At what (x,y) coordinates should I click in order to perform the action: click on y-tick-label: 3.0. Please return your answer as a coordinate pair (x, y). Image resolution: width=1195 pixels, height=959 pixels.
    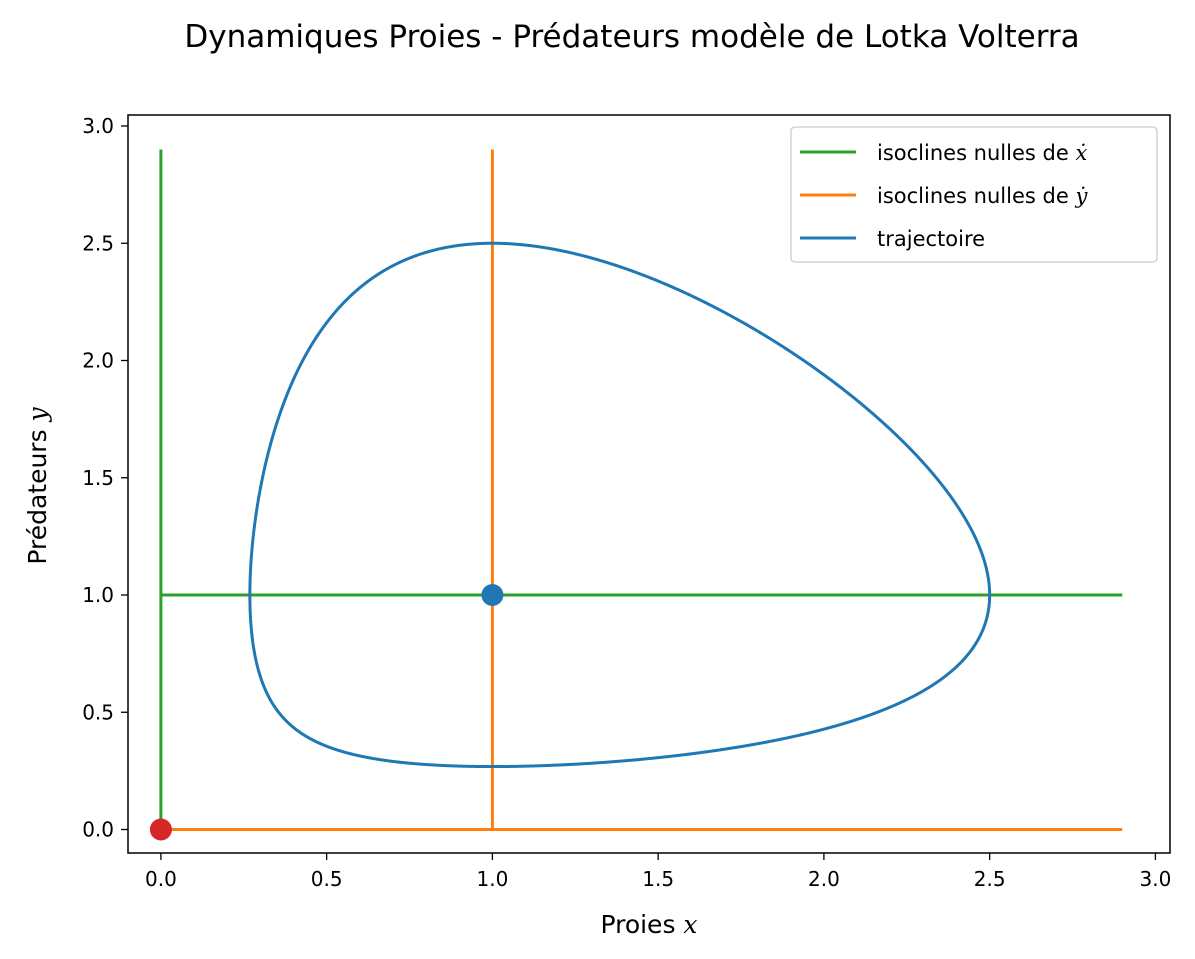
    Looking at the image, I should click on (98, 126).